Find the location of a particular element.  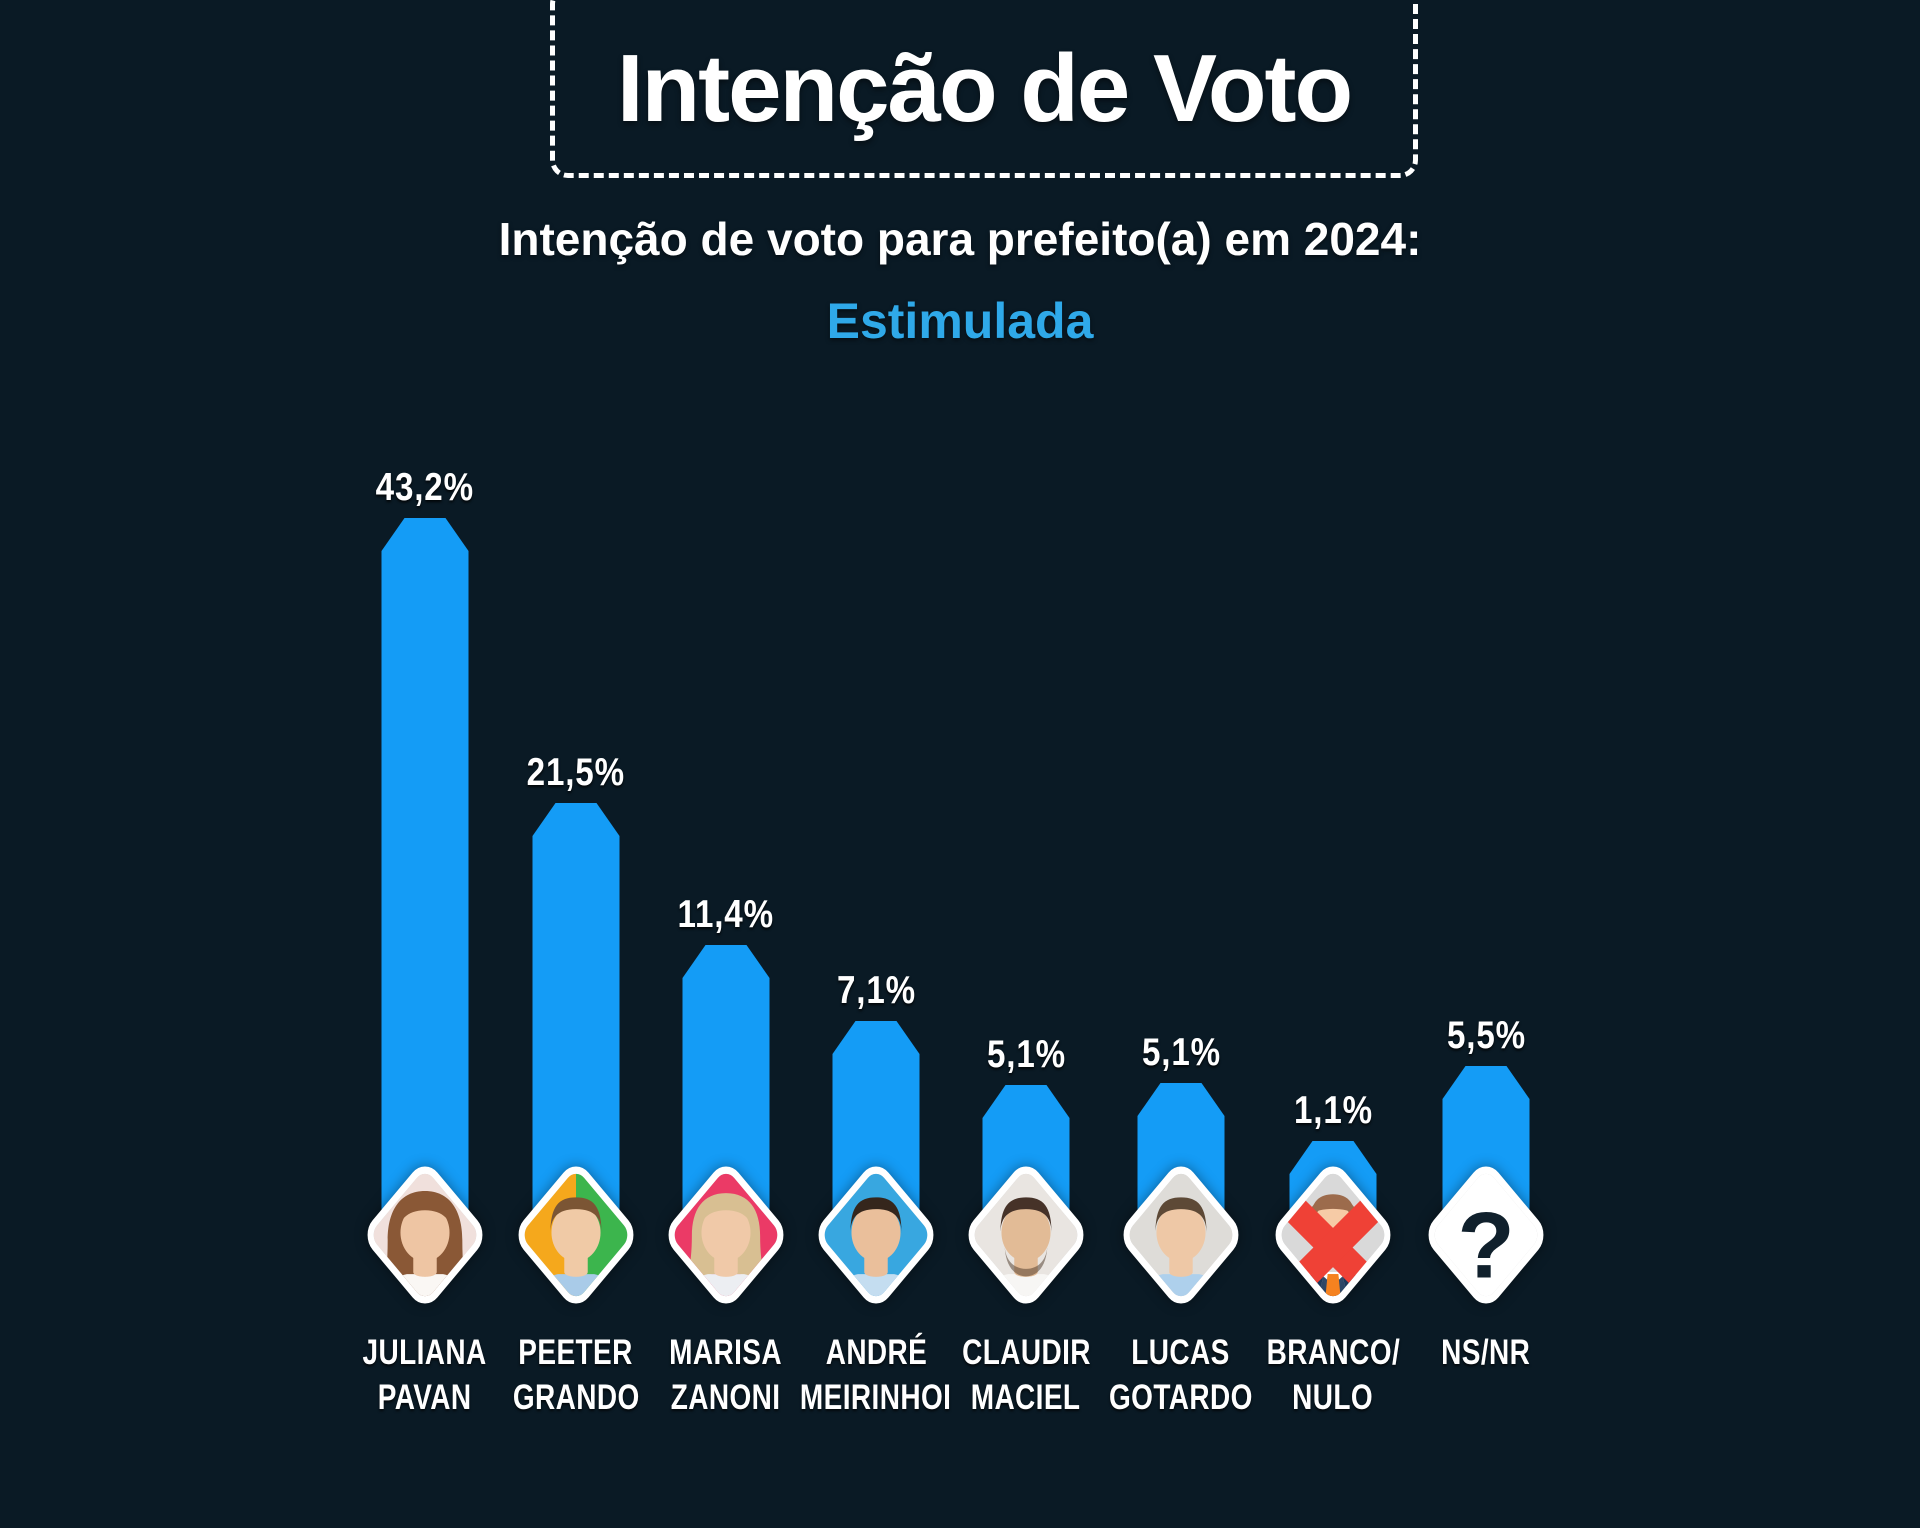

candidate-name-line: ANDRÉ is located at coordinates (876, 1352).